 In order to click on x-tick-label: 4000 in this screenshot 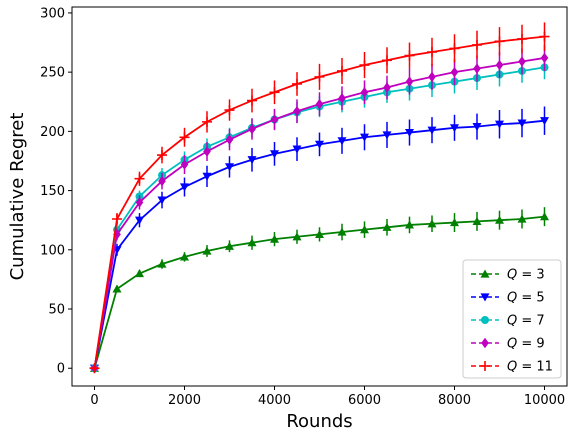, I will do `click(274, 400)`.